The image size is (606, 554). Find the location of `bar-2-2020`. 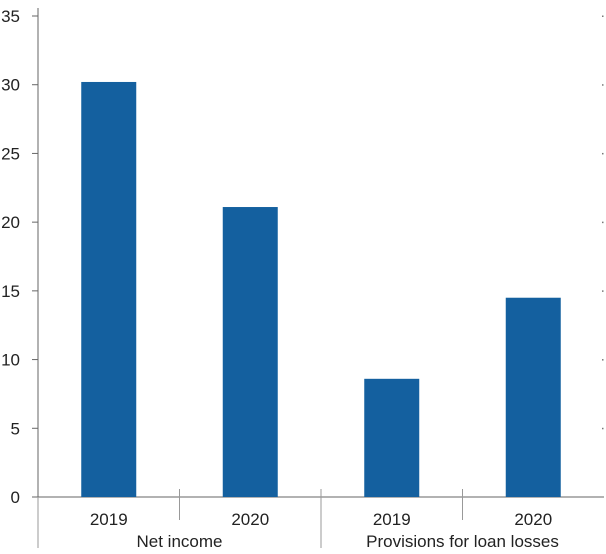

bar-2-2020 is located at coordinates (533, 397).